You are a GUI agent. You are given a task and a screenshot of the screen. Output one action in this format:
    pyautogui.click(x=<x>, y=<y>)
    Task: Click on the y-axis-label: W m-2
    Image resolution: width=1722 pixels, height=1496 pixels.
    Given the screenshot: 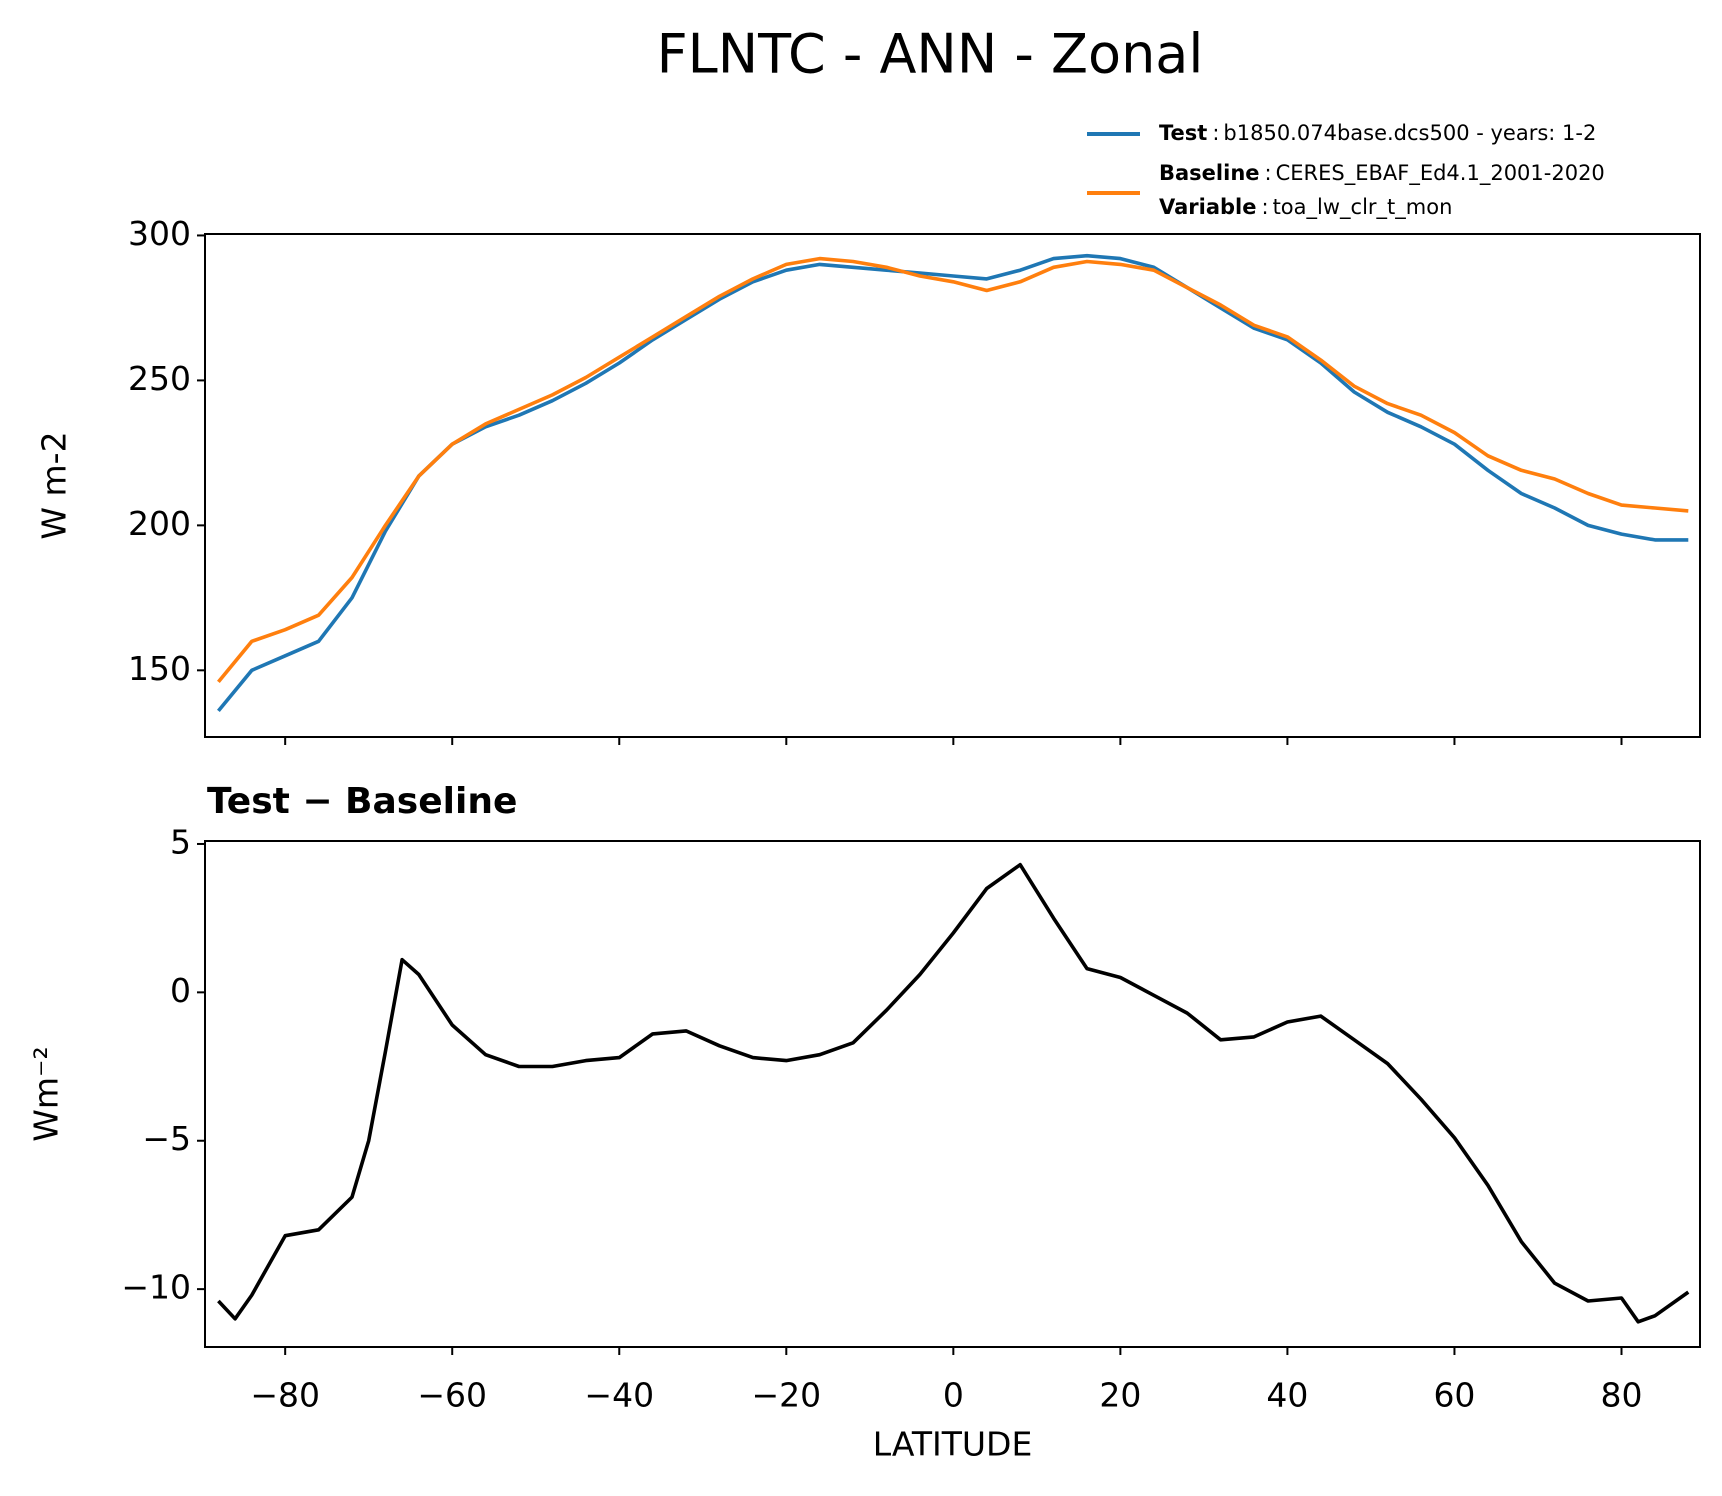 What is the action you would take?
    pyautogui.click(x=54, y=485)
    